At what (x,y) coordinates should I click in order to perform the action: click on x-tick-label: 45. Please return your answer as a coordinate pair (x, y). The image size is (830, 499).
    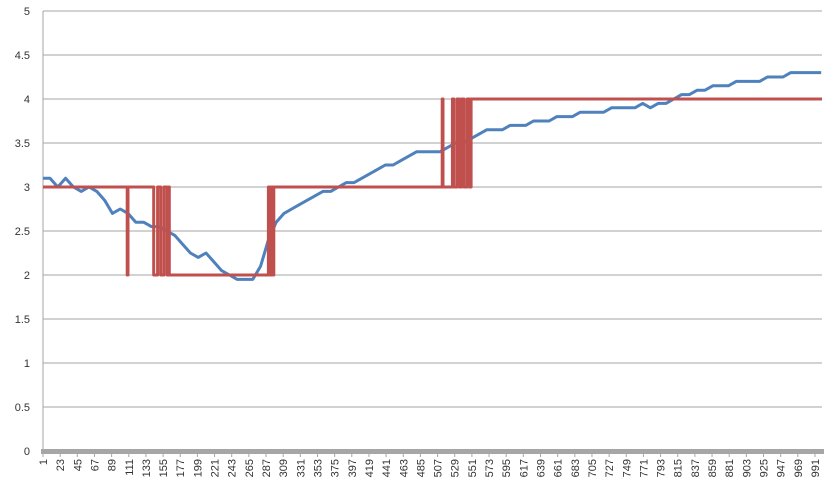
    Looking at the image, I should click on (78, 465).